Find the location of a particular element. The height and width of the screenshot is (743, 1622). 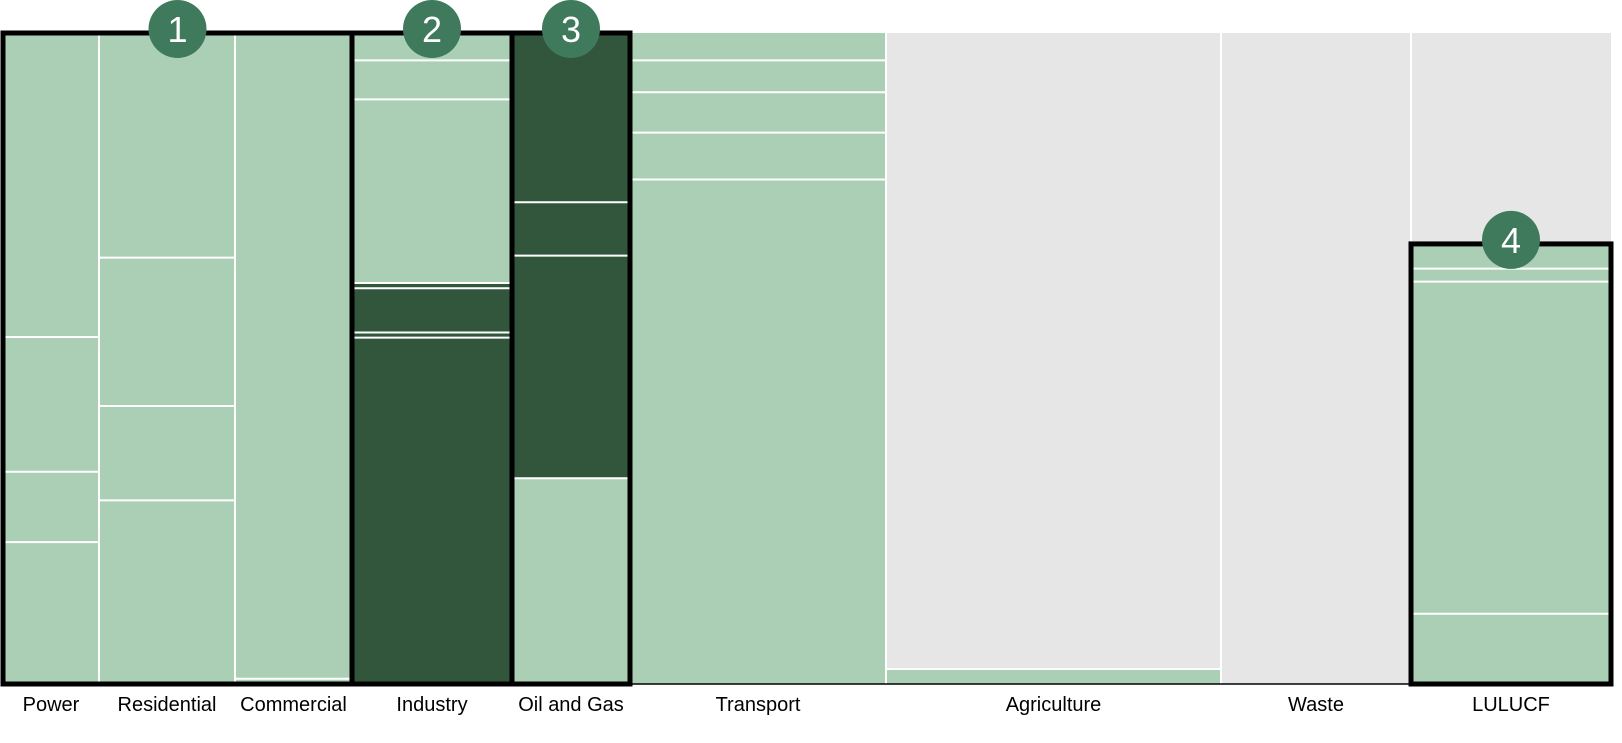

highlight-badge-label: 4 is located at coordinates (1511, 240).